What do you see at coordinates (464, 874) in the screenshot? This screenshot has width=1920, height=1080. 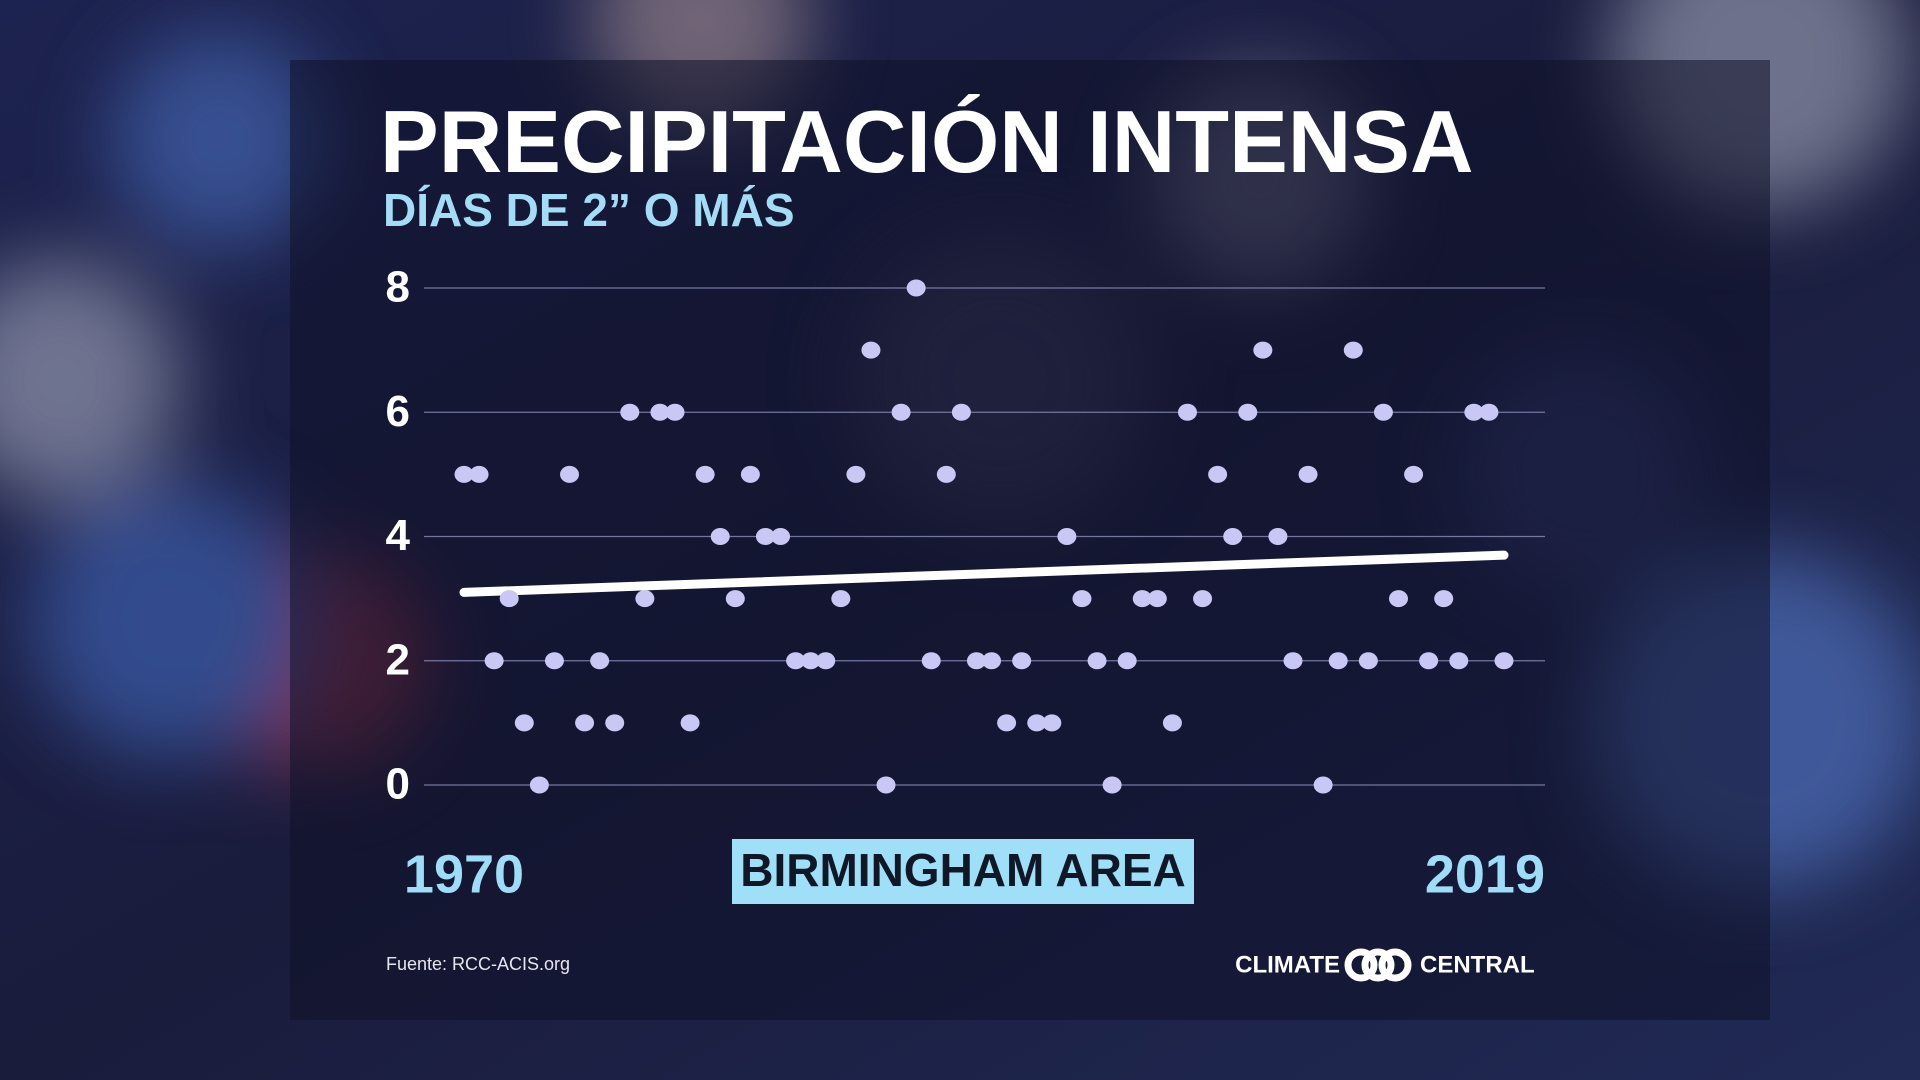 I see `x-tick-label: 1970` at bounding box center [464, 874].